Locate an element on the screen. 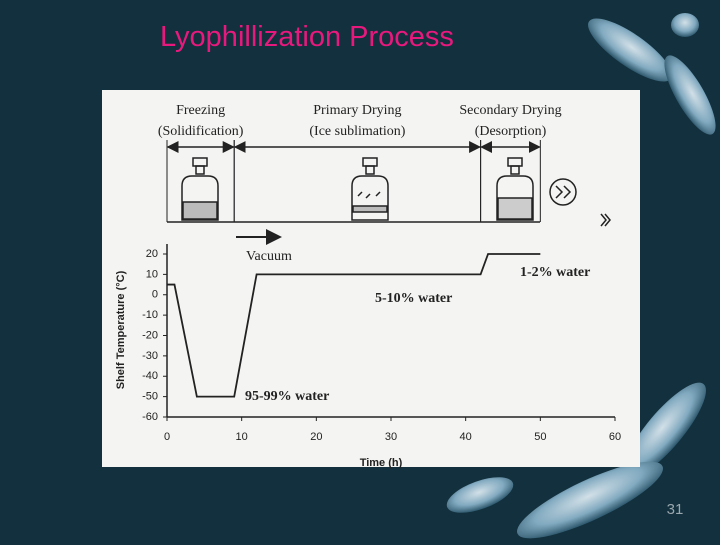 This screenshot has width=720, height=545. annotation: Vacuum is located at coordinates (269, 256).